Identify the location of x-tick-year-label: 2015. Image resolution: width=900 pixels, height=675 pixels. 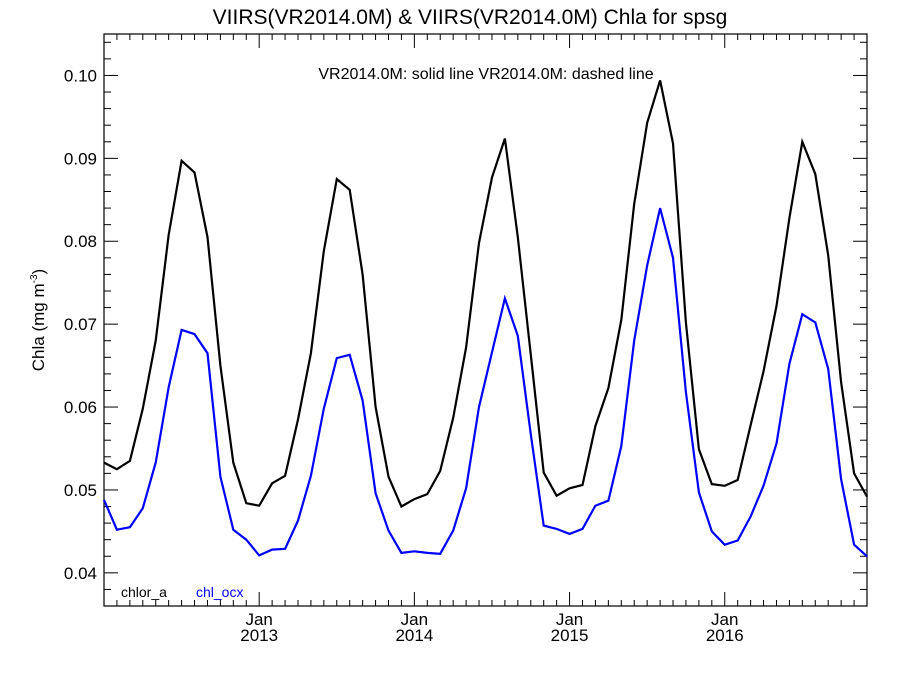
(570, 635).